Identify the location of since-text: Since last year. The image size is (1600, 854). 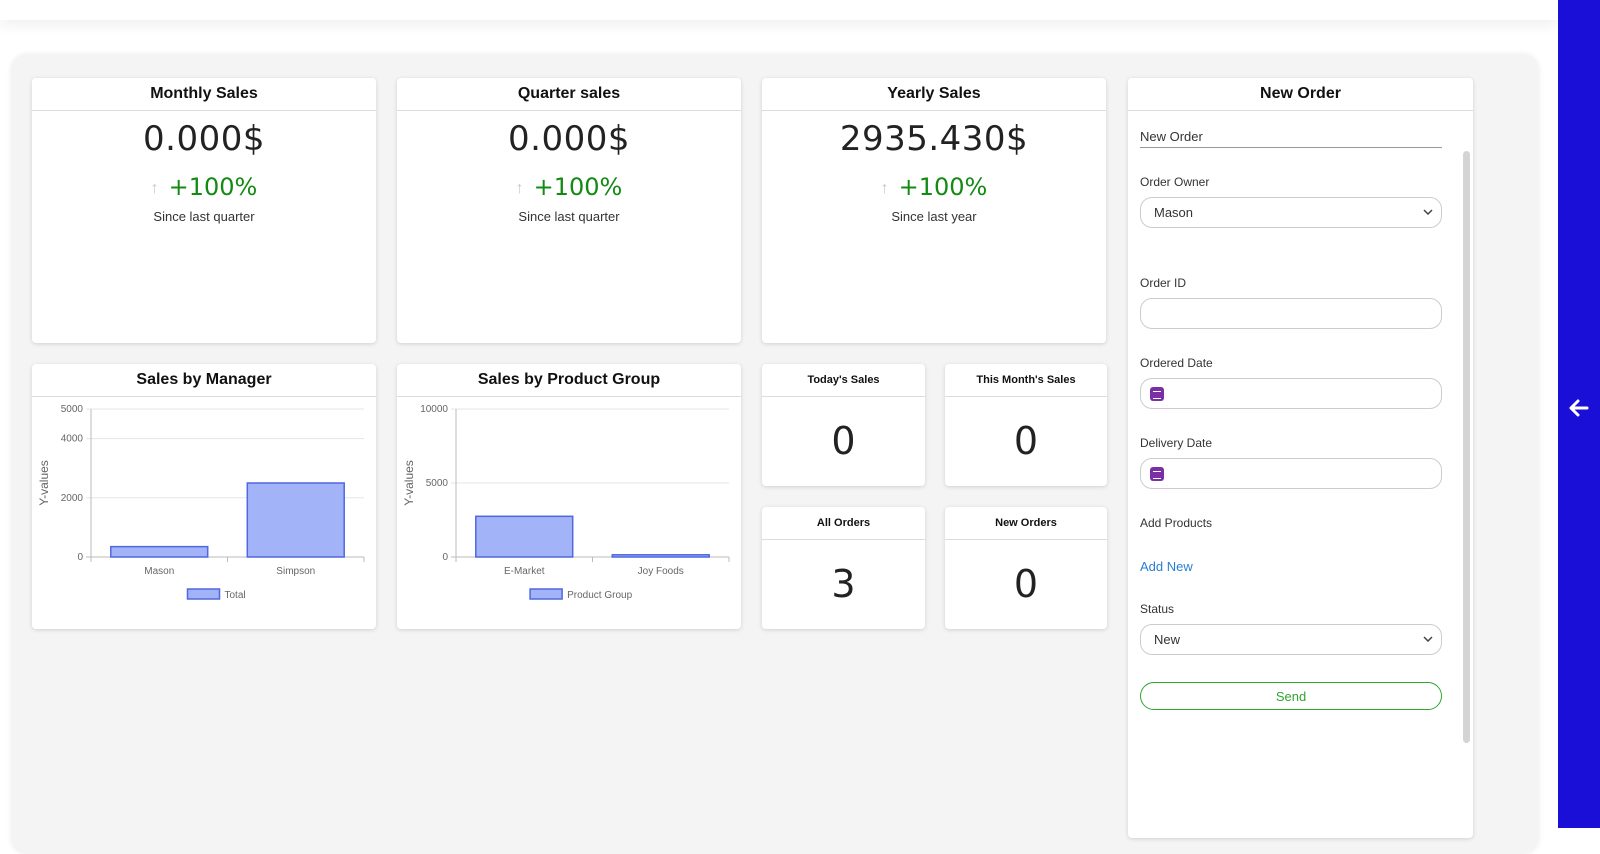
(934, 216).